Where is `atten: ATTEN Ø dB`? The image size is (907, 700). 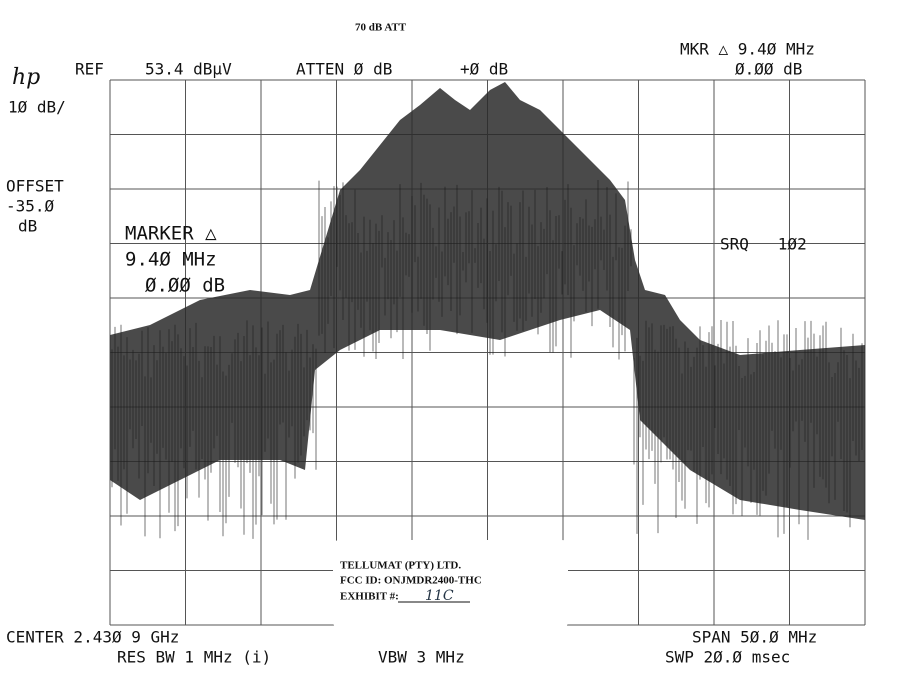
atten: ATTEN Ø dB is located at coordinates (344, 69).